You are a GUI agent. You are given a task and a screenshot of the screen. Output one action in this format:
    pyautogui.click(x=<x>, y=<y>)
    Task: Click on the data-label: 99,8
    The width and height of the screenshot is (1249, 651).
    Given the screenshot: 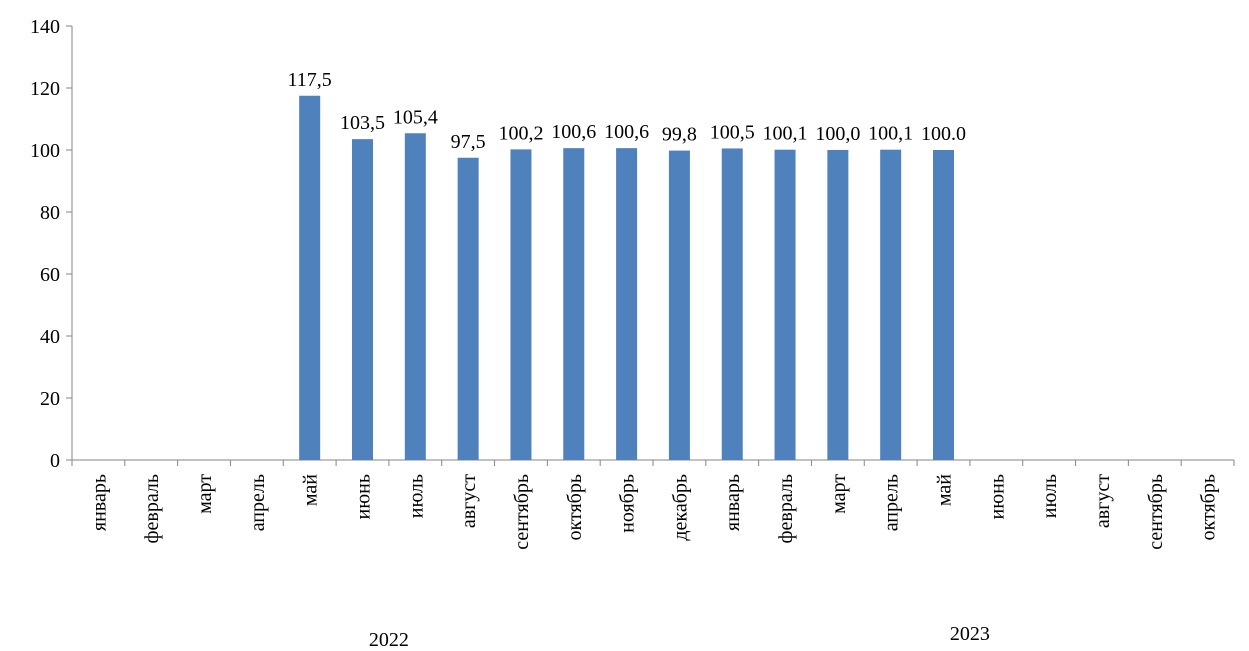 What is the action you would take?
    pyautogui.click(x=679, y=135)
    